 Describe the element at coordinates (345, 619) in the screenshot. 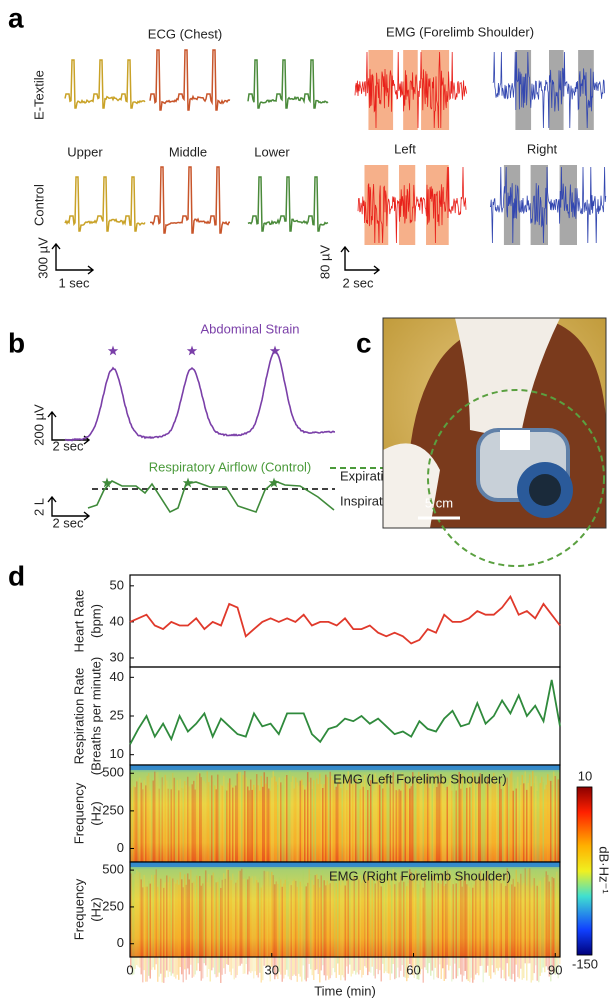

I see `line` at that location.